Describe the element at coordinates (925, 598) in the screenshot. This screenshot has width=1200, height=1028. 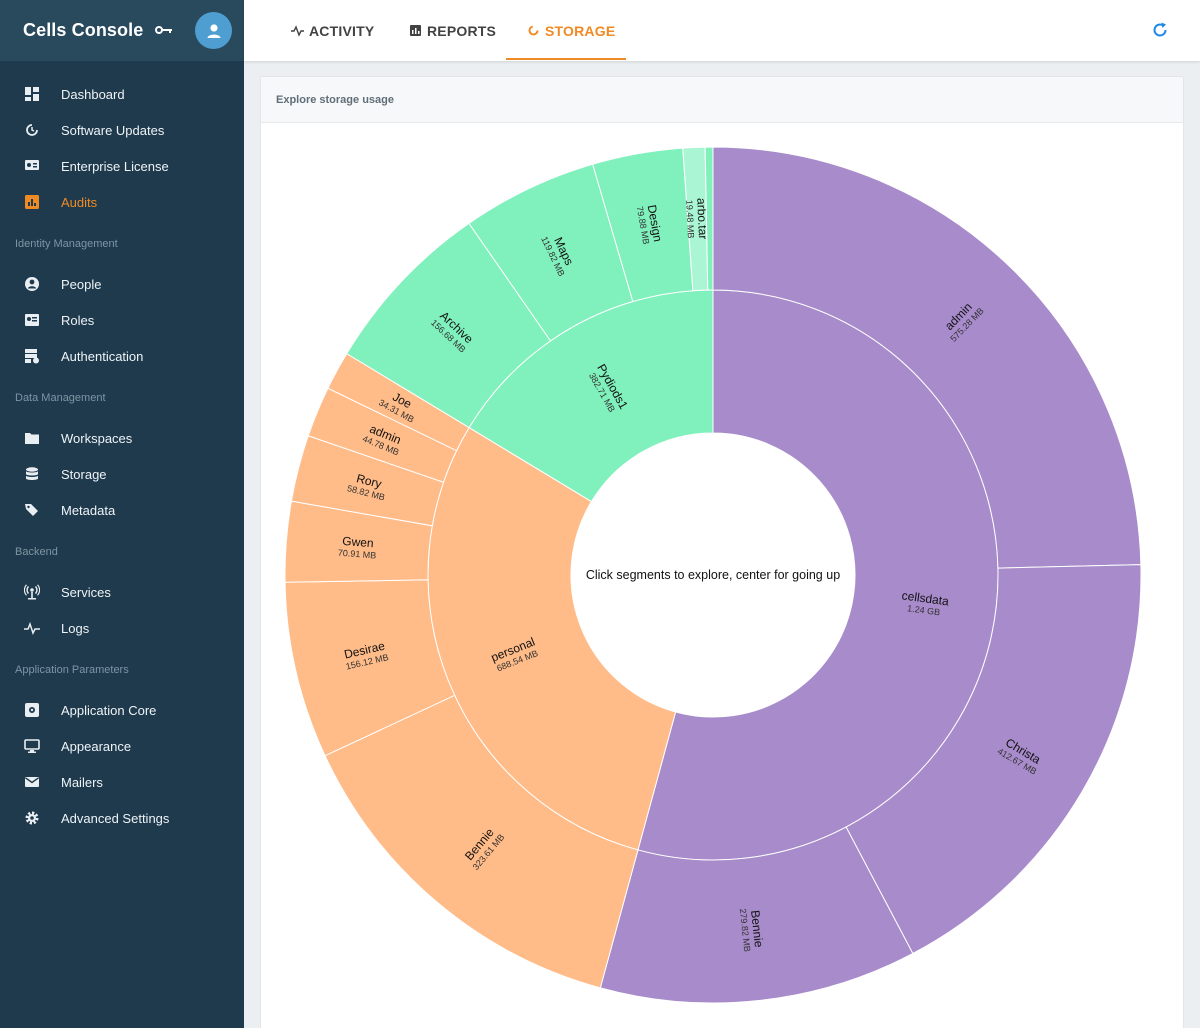
I see `segment-name-label: cellsdata` at that location.